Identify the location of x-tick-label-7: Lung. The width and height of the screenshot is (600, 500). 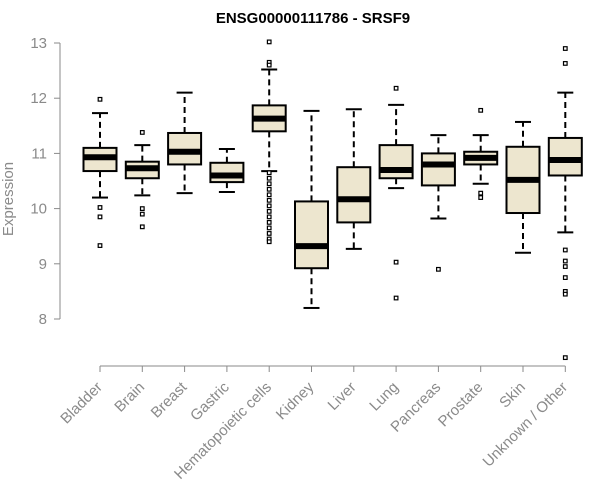
(384, 397).